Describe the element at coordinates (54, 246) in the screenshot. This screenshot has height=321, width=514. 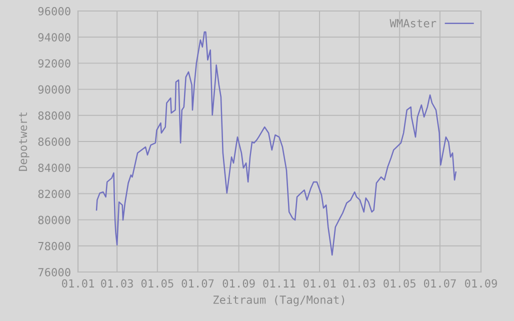
I see `y-tick-label: 78000` at that location.